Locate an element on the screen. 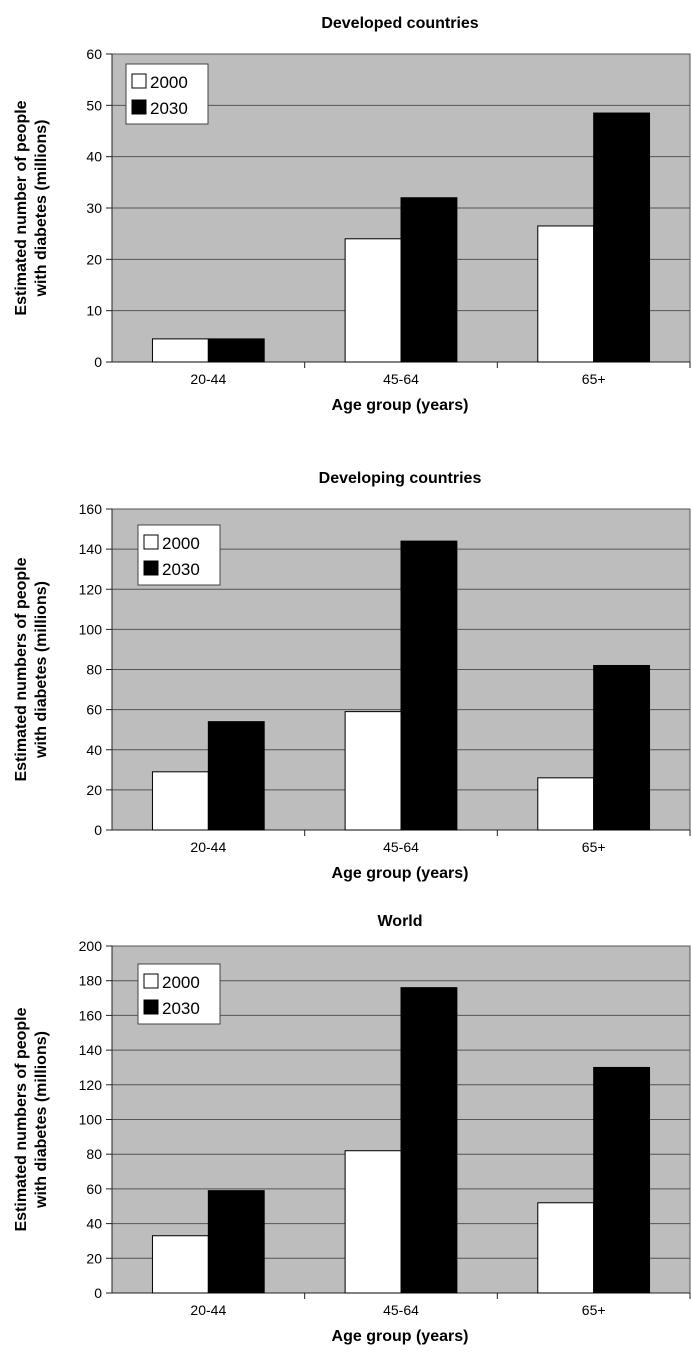  chart-2-y-tick-label: 60 is located at coordinates (94, 1189).